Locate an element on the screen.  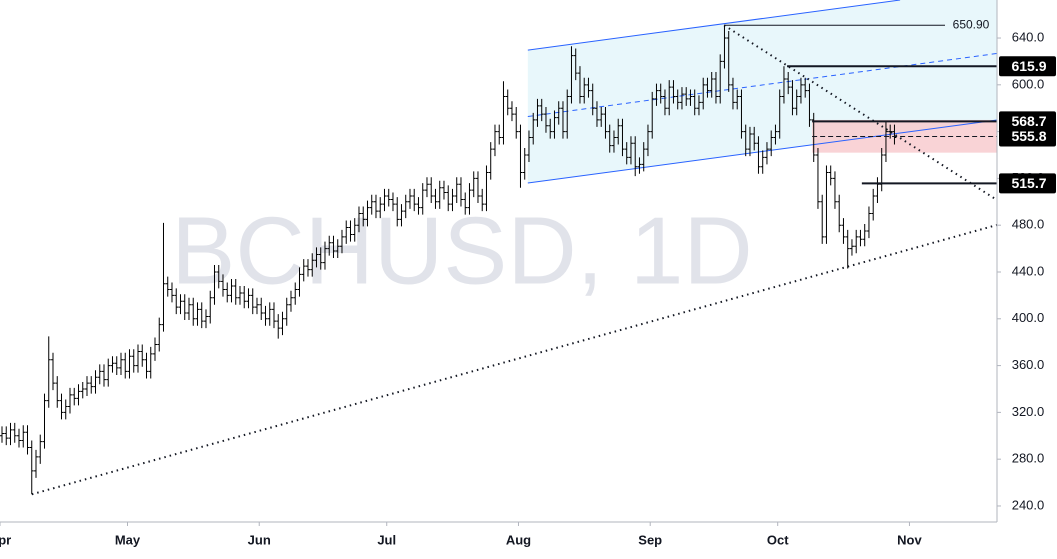
level-label: 515.7 is located at coordinates (1028, 183).